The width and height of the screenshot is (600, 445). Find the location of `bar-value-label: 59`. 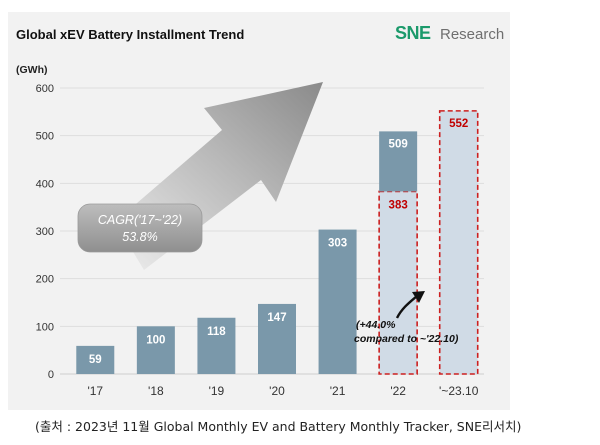

bar-value-label: 59 is located at coordinates (95, 360).